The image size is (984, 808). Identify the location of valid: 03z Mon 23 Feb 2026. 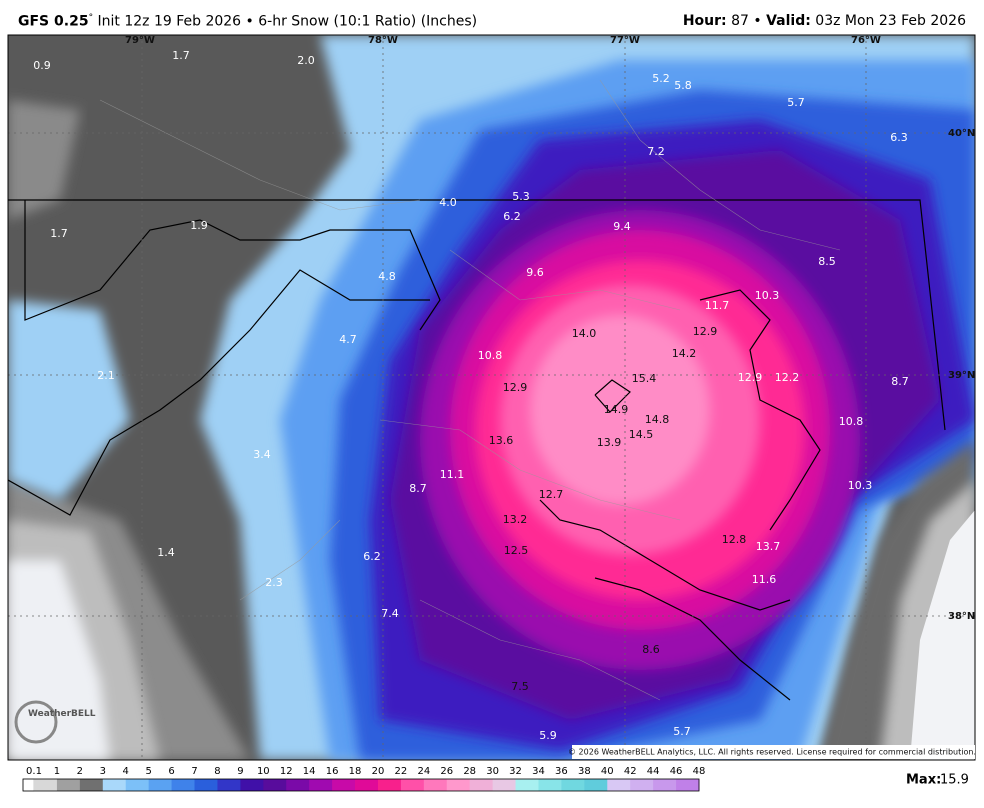
(890, 21).